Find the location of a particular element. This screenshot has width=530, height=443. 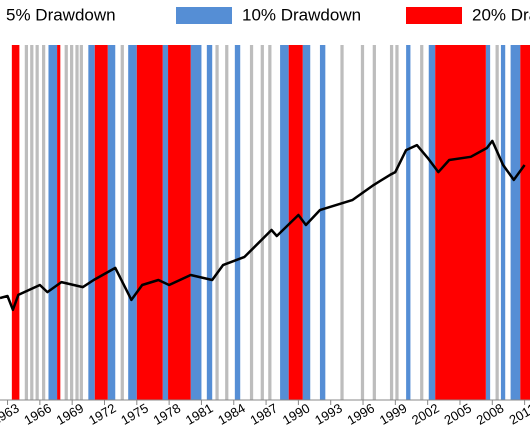

legend-label: 20% Drawdown is located at coordinates (501, 14).